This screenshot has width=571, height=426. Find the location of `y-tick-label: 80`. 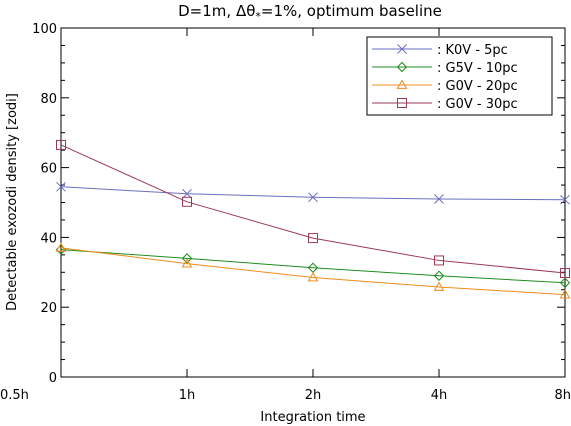

y-tick-label: 80 is located at coordinates (48, 99).